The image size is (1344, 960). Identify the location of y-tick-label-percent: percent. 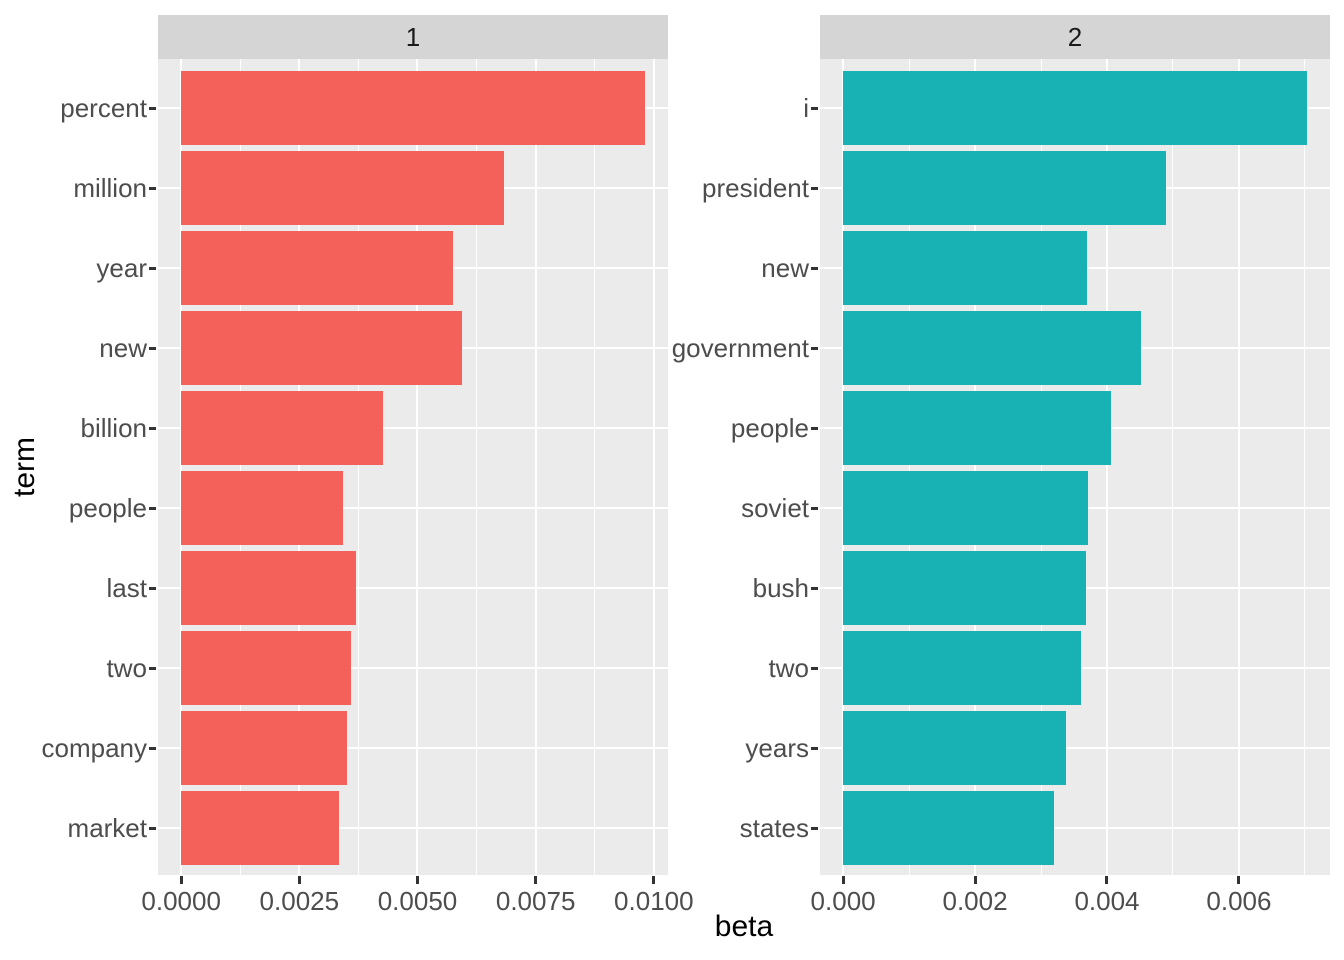
(103, 108).